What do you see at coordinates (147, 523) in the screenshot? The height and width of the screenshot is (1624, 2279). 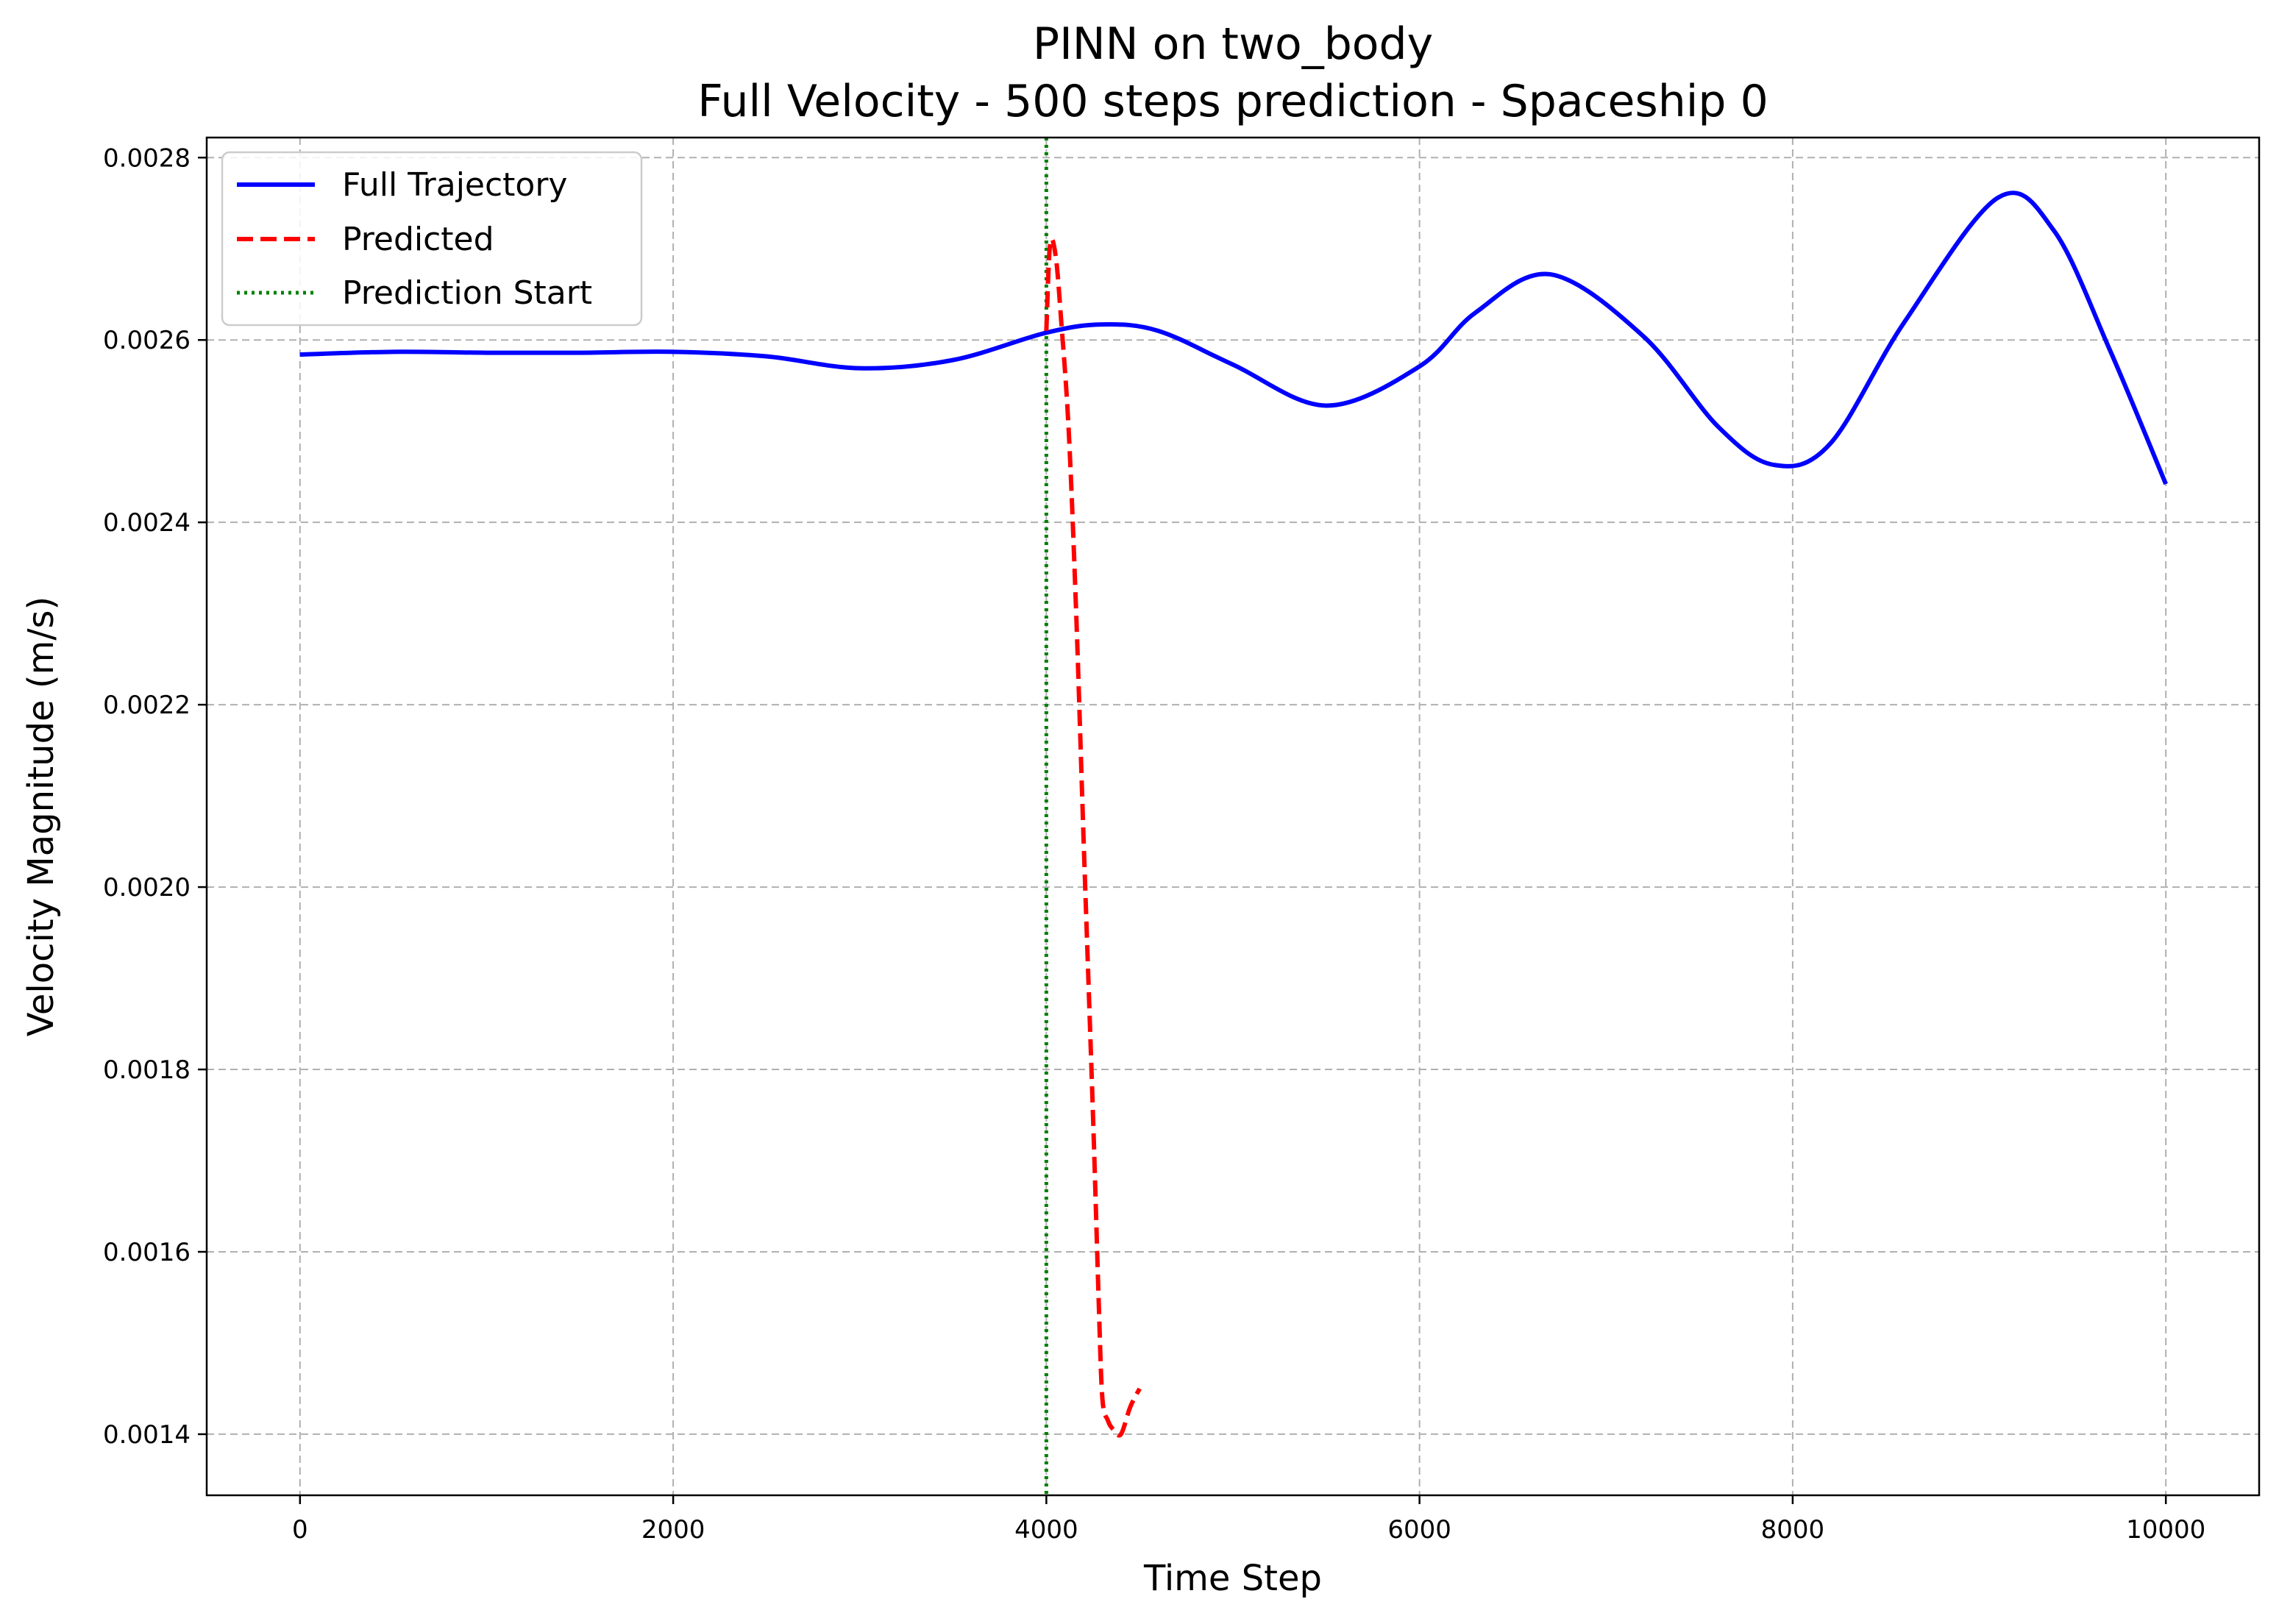 I see `y-tick-label: 0.0024` at bounding box center [147, 523].